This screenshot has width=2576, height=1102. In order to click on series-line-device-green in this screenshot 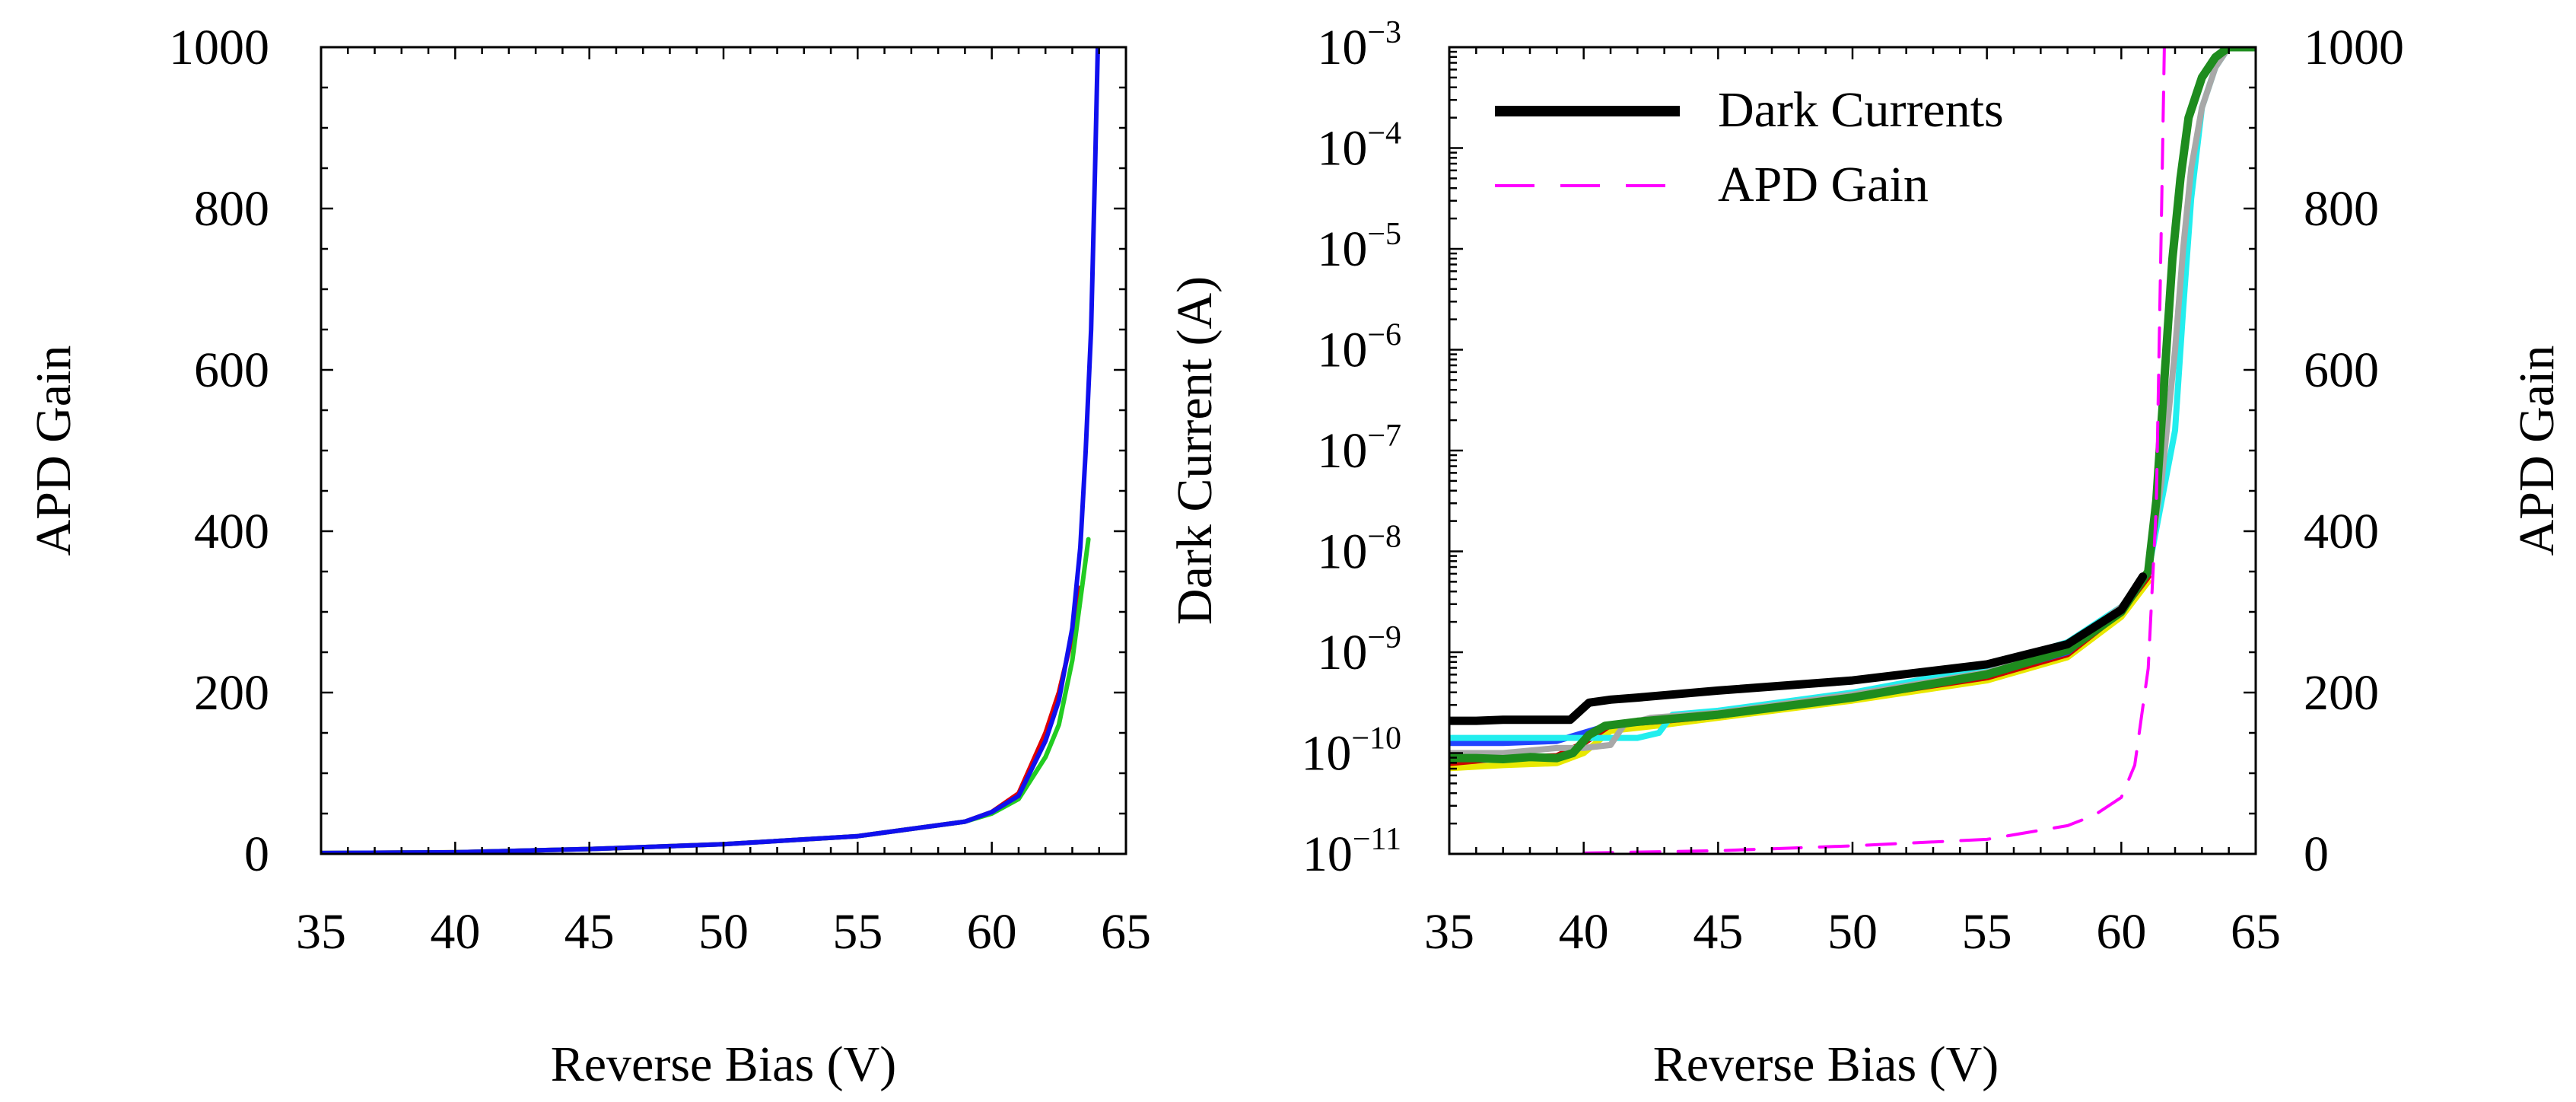, I will do `click(706, 695)`.